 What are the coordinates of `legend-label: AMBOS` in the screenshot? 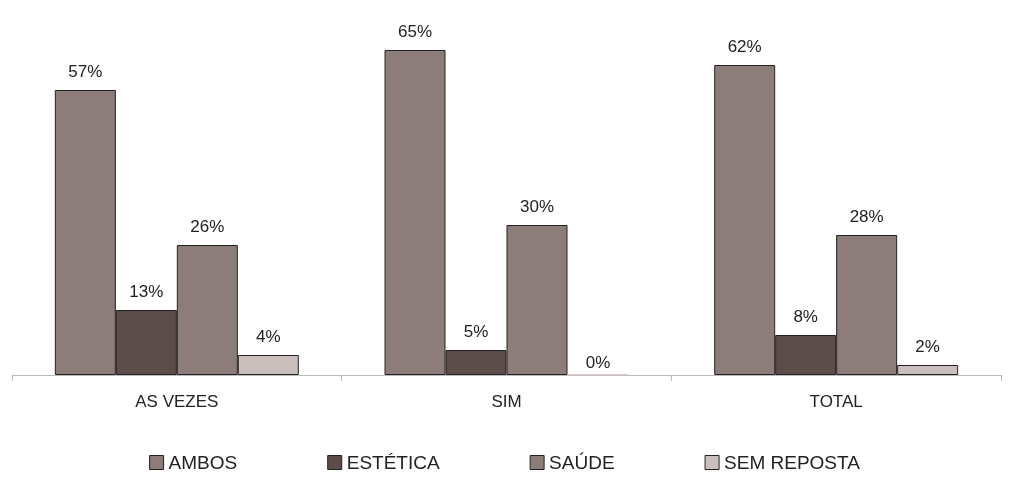 It's located at (203, 462).